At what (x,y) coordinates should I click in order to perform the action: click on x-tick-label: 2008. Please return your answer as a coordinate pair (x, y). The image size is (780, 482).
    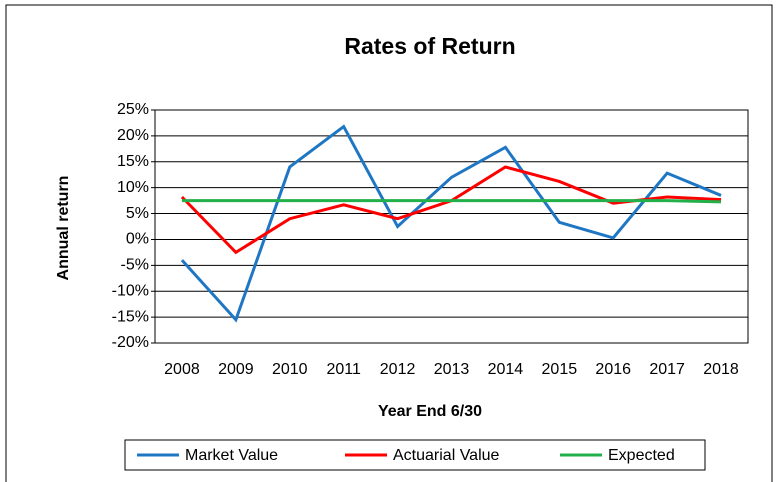
    Looking at the image, I should click on (182, 369).